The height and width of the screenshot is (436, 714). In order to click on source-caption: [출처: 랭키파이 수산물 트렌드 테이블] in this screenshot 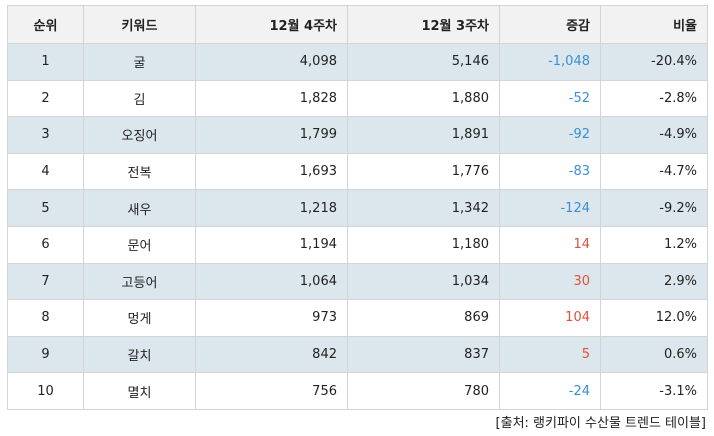, I will do `click(600, 423)`.